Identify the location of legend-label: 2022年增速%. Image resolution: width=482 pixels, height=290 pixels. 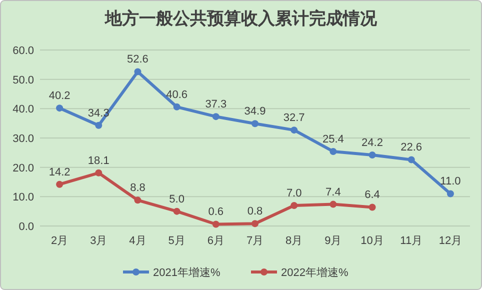
(314, 272).